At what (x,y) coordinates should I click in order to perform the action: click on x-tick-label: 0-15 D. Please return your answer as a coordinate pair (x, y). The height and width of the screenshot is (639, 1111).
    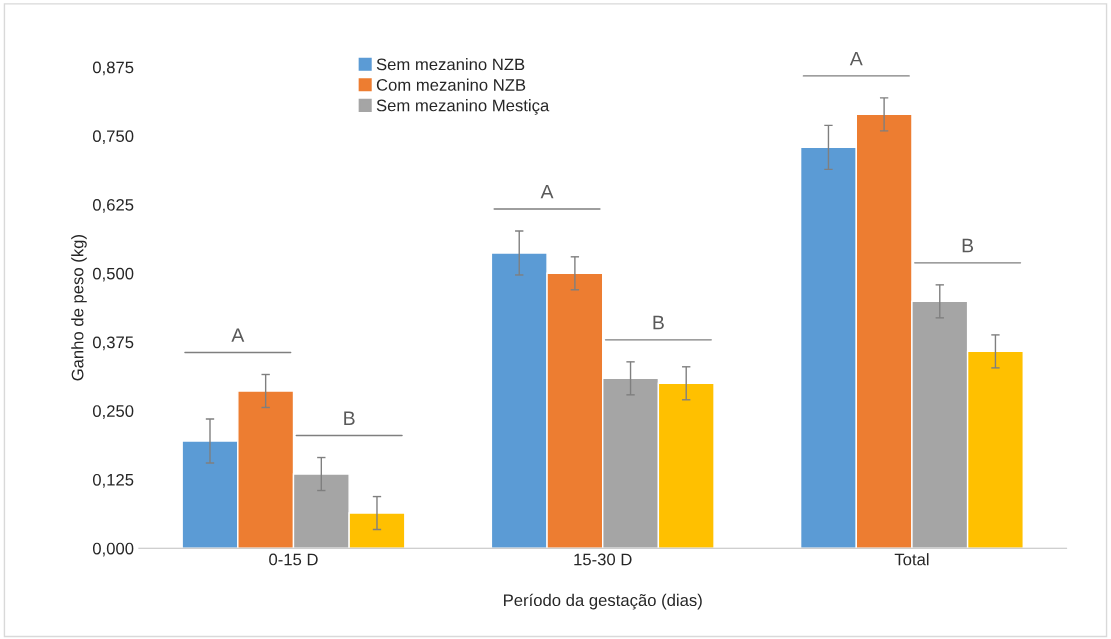
    Looking at the image, I should click on (293, 559).